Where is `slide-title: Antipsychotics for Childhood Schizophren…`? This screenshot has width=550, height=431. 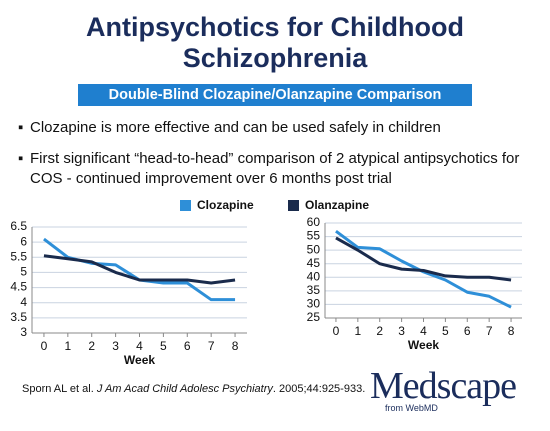 slide-title: Antipsychotics for Childhood Schizophren… is located at coordinates (275, 42).